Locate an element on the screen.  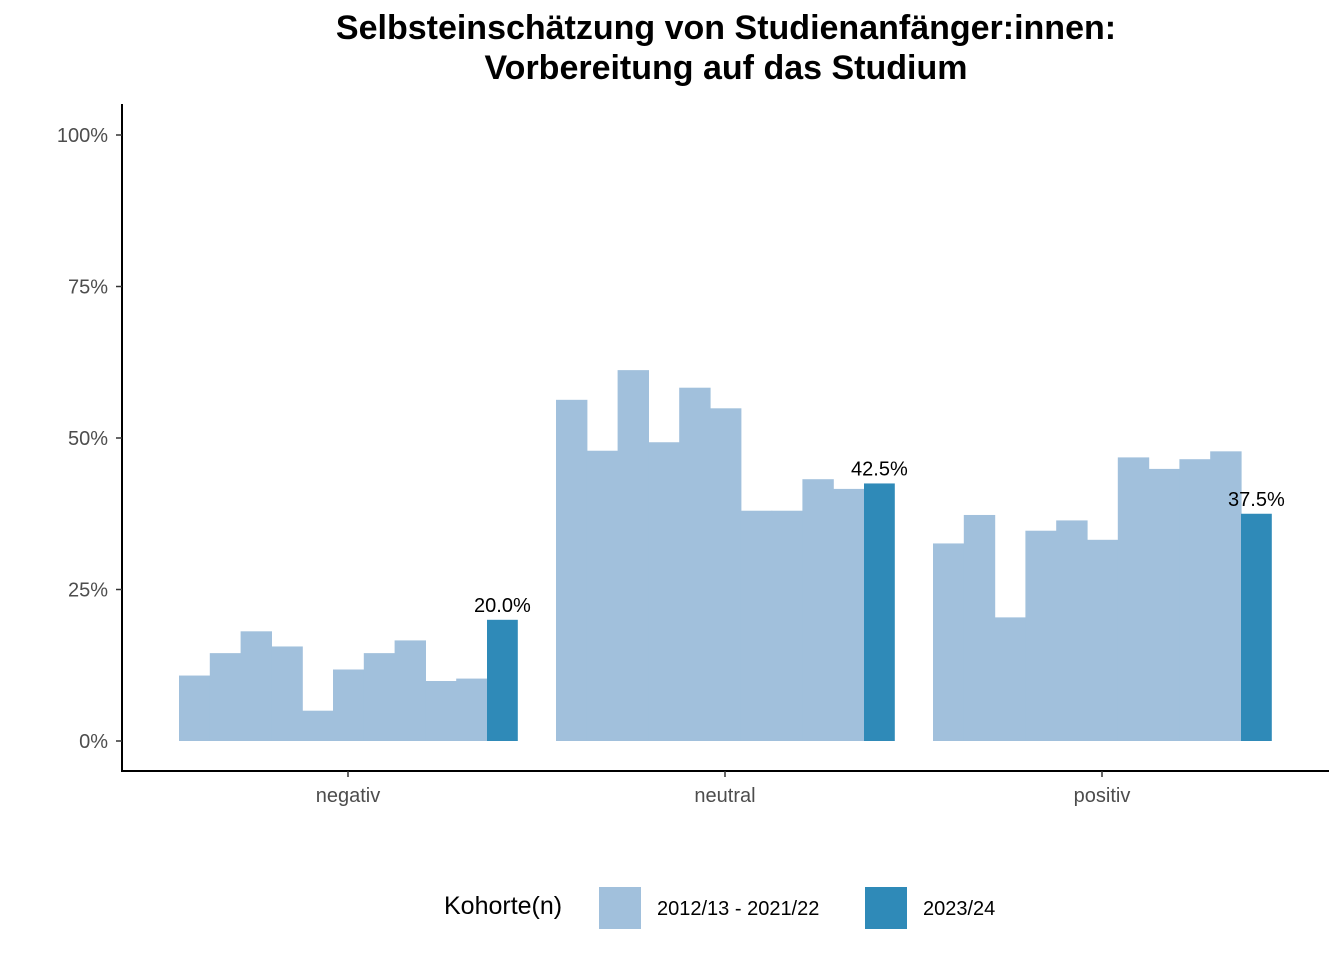
legend-label-historical: 2012/13 - 2021/22 is located at coordinates (738, 909).